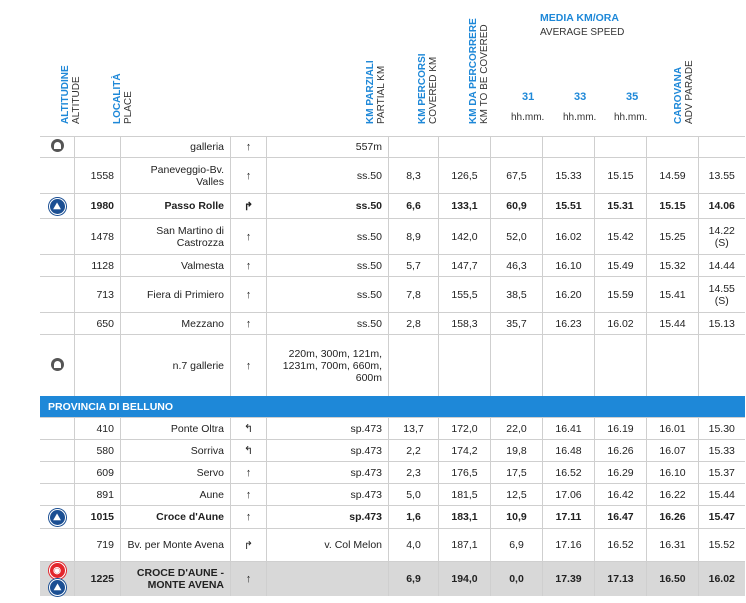  I want to click on section-header-row: PROVINCIA DI BELLUNO, so click(392, 407).